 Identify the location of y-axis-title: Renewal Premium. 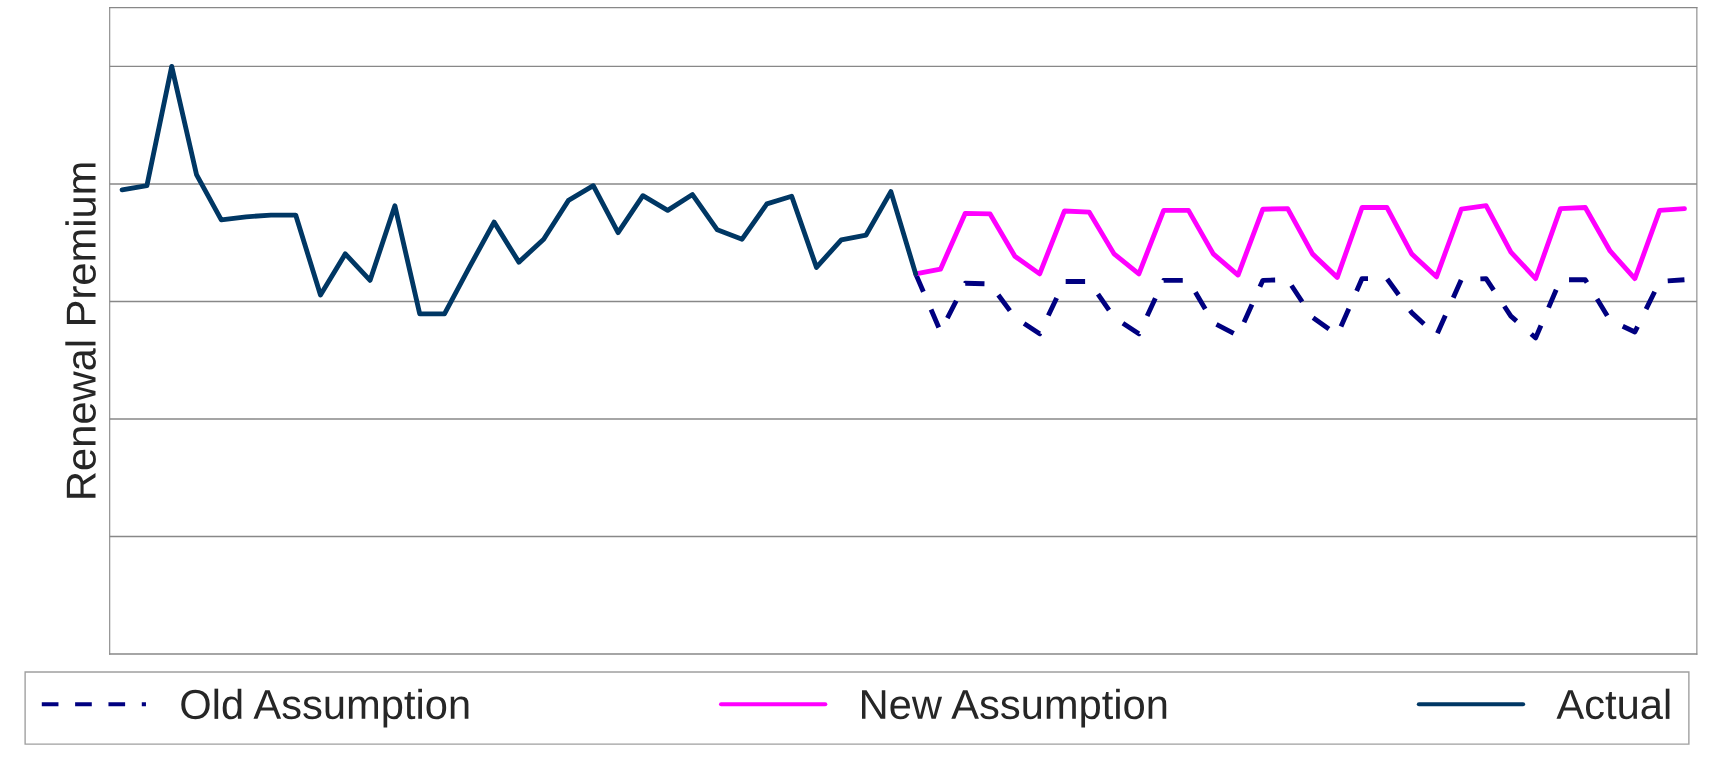
(80, 330).